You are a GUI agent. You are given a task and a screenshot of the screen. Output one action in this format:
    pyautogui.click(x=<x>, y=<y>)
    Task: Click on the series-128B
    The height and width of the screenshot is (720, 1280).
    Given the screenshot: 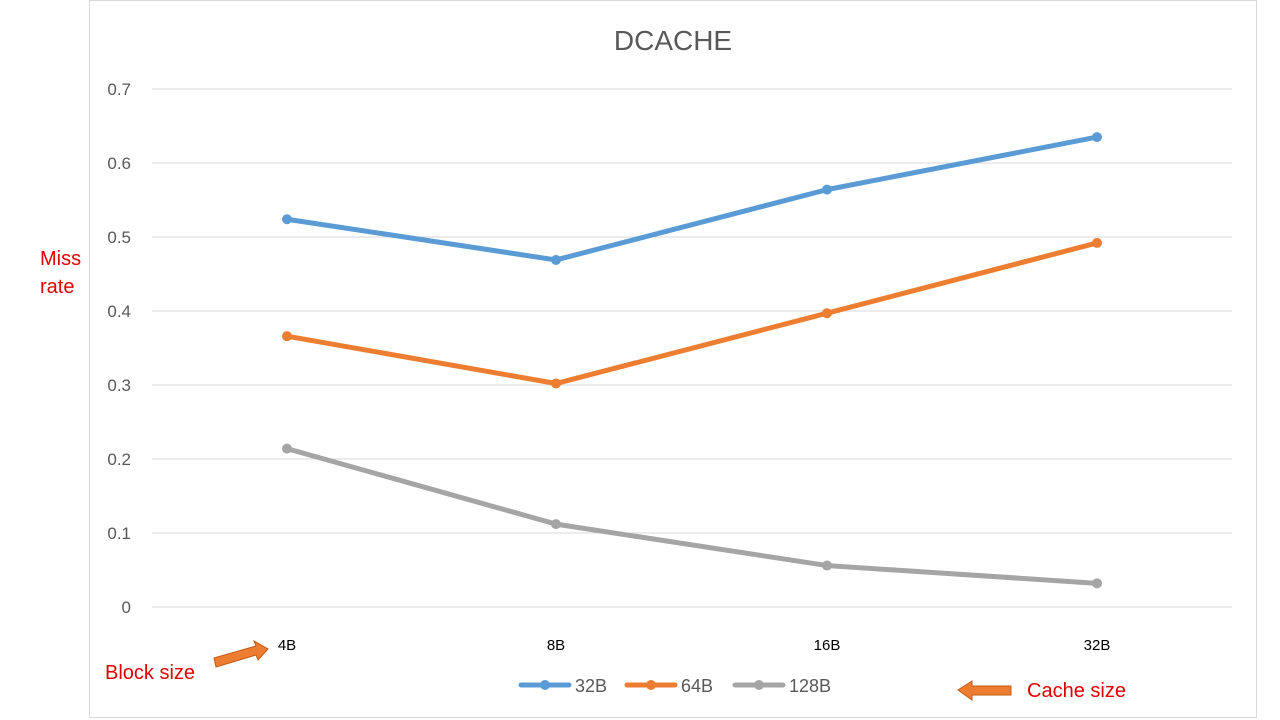 What is the action you would take?
    pyautogui.click(x=692, y=516)
    